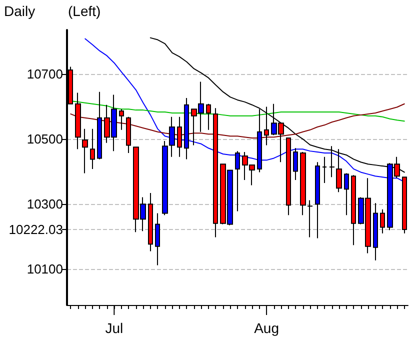 Image resolution: width=413 pixels, height=343 pixels. I want to click on y-tick-label: 10300, so click(44, 204).